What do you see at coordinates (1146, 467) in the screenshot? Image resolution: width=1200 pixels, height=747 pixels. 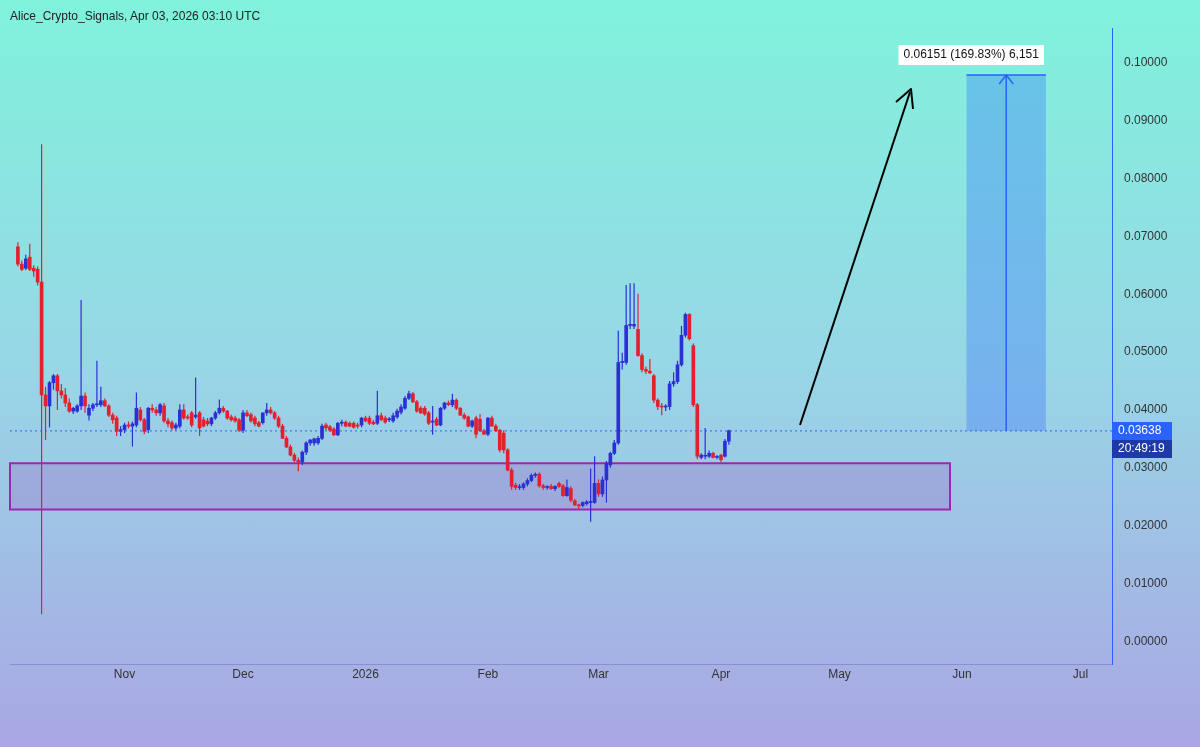 I see `y-tick-label: 0.03000` at bounding box center [1146, 467].